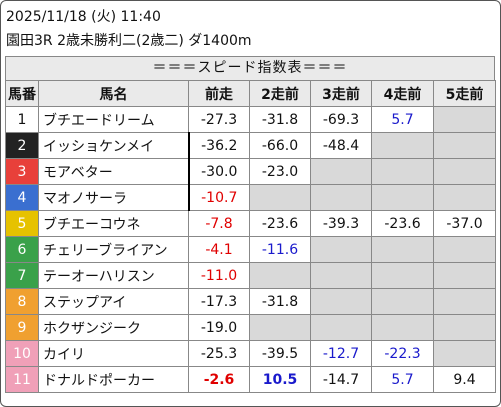 The width and height of the screenshot is (501, 407). Describe the element at coordinates (219, 275) in the screenshot. I see `speed-index-value: -11.0` at that location.